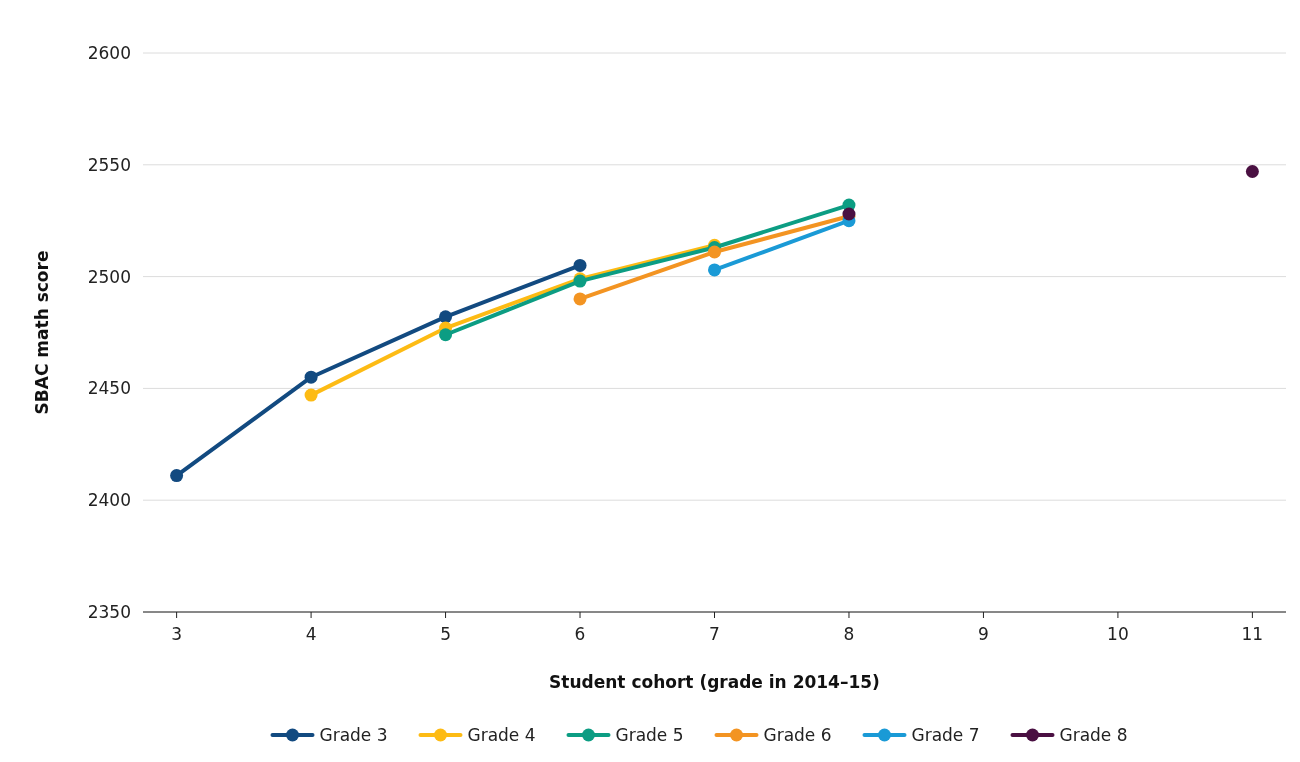  I want to click on x-axis-title: Student cohort (grade in 2014–15), so click(714, 682).